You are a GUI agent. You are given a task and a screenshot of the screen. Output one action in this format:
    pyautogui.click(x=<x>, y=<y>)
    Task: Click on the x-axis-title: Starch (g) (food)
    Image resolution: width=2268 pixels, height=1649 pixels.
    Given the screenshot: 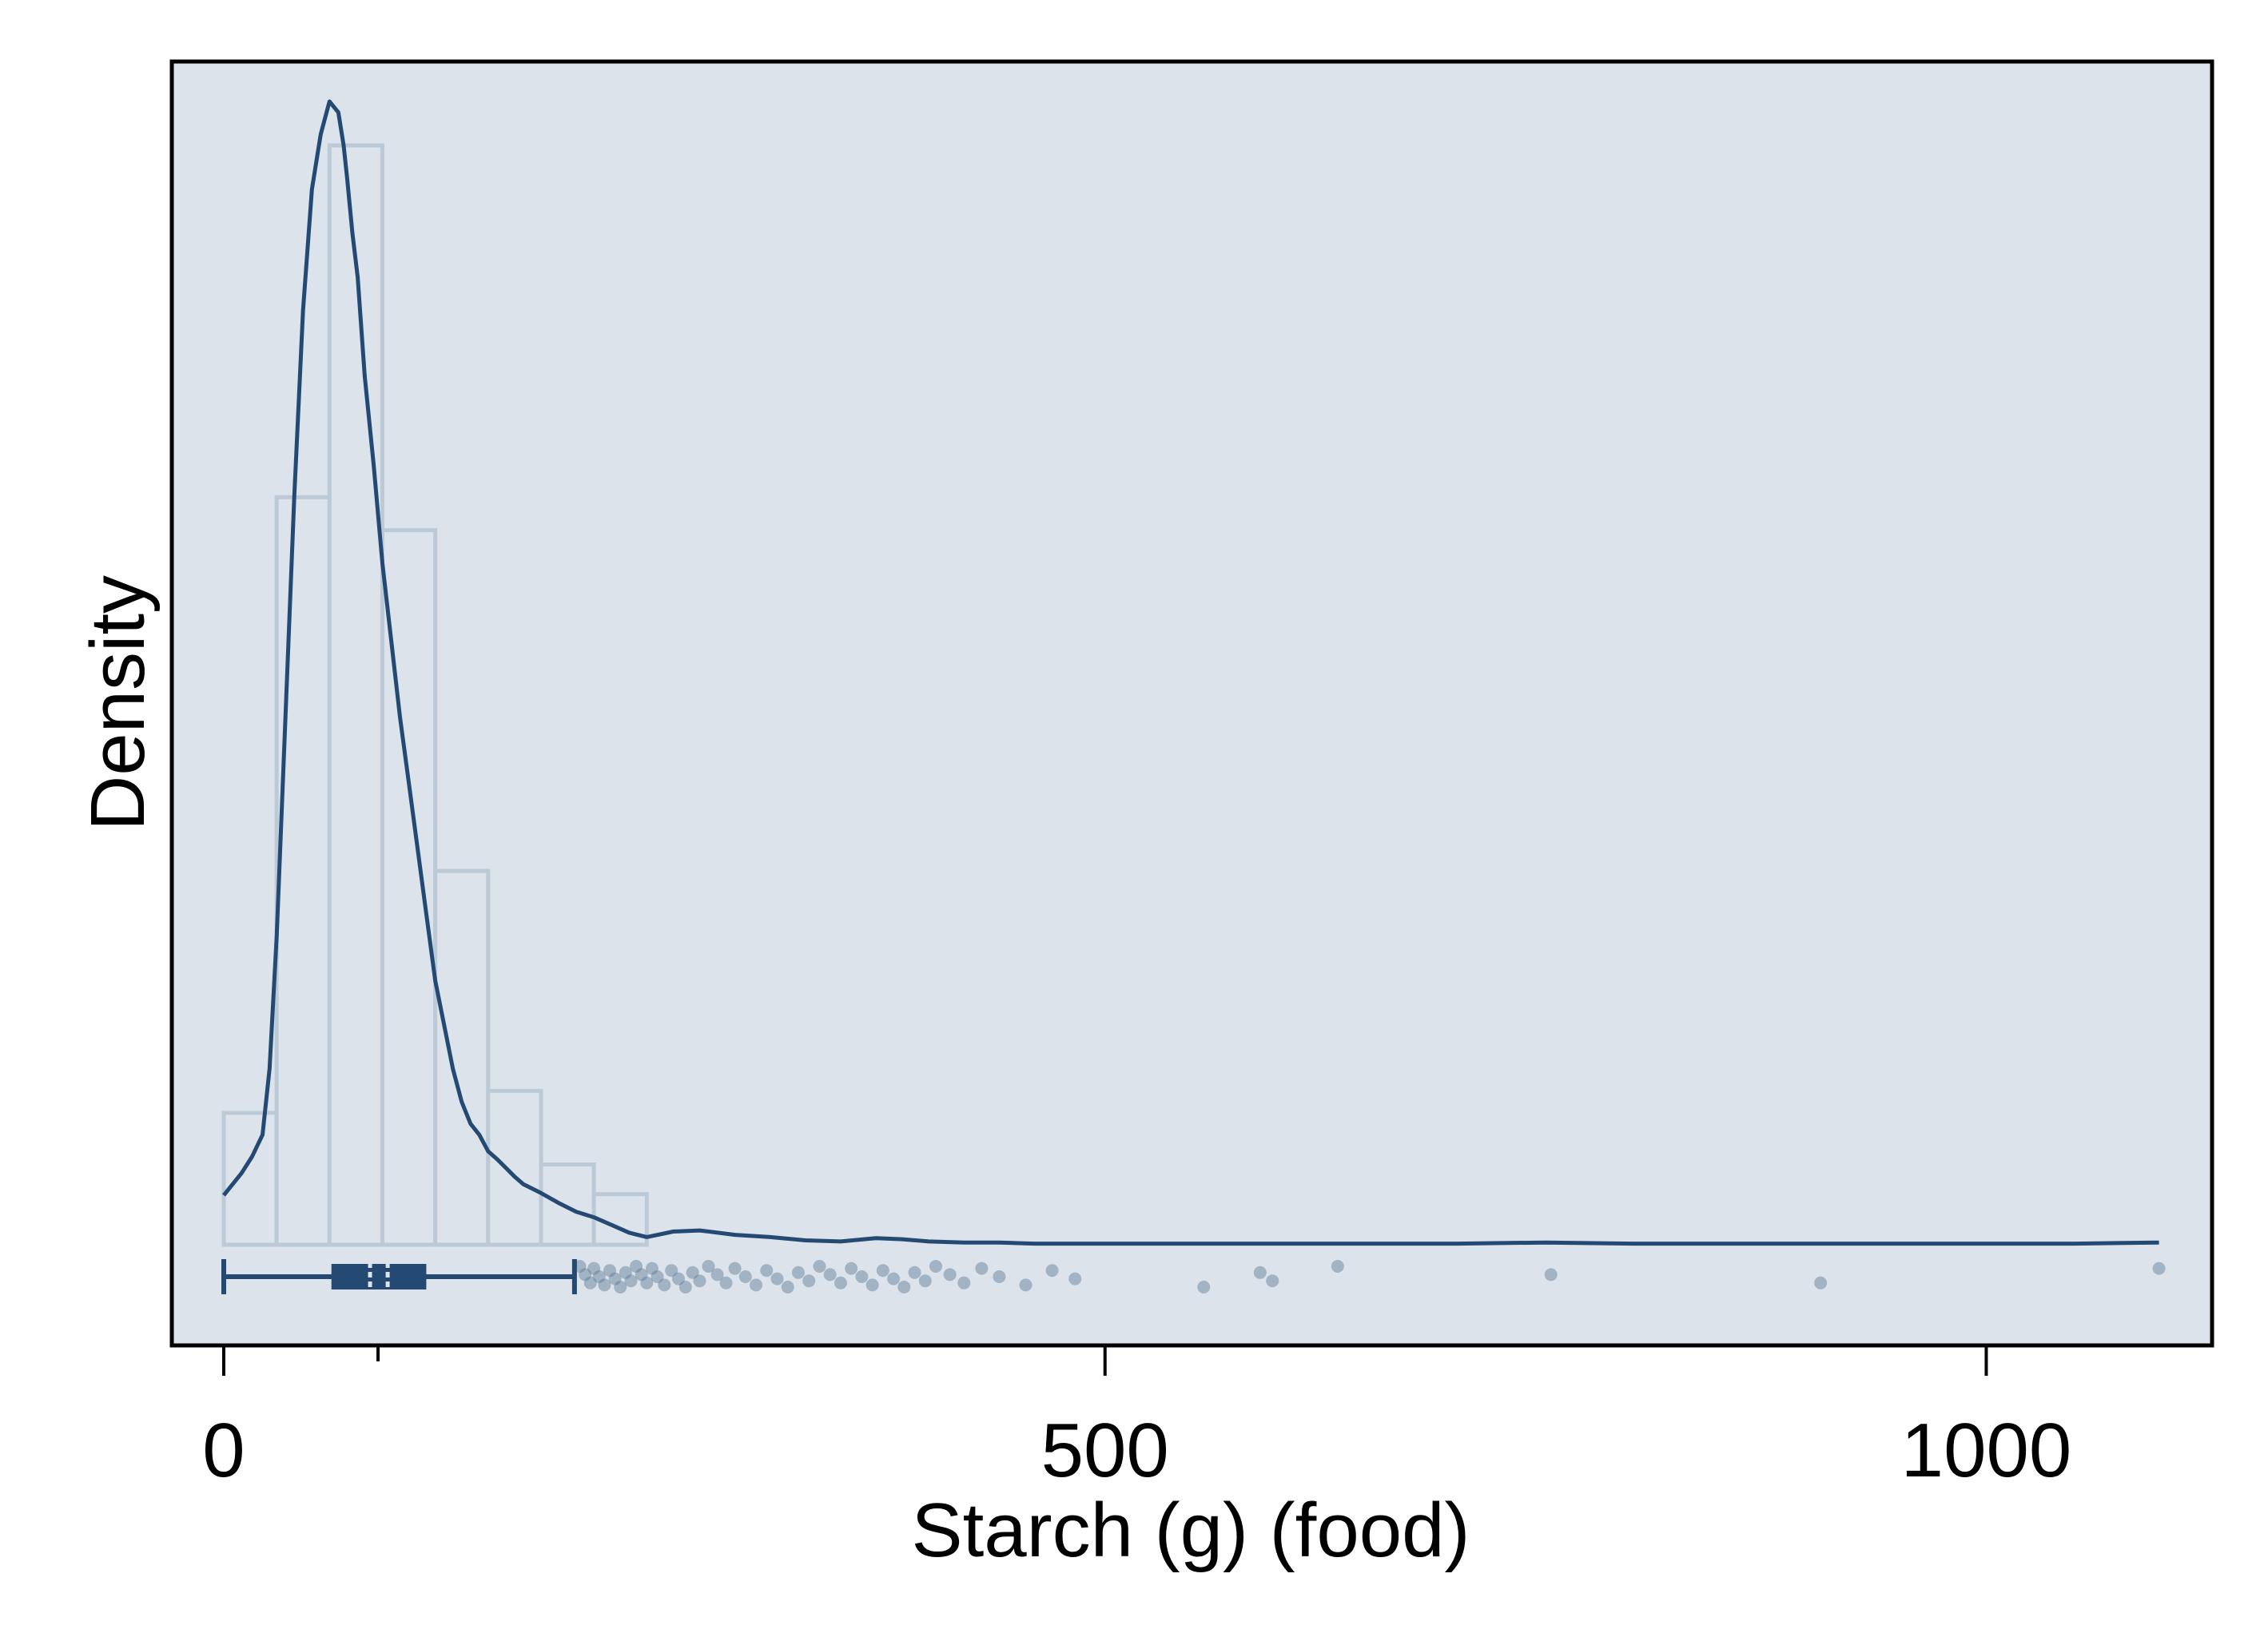 What is the action you would take?
    pyautogui.click(x=1191, y=1530)
    